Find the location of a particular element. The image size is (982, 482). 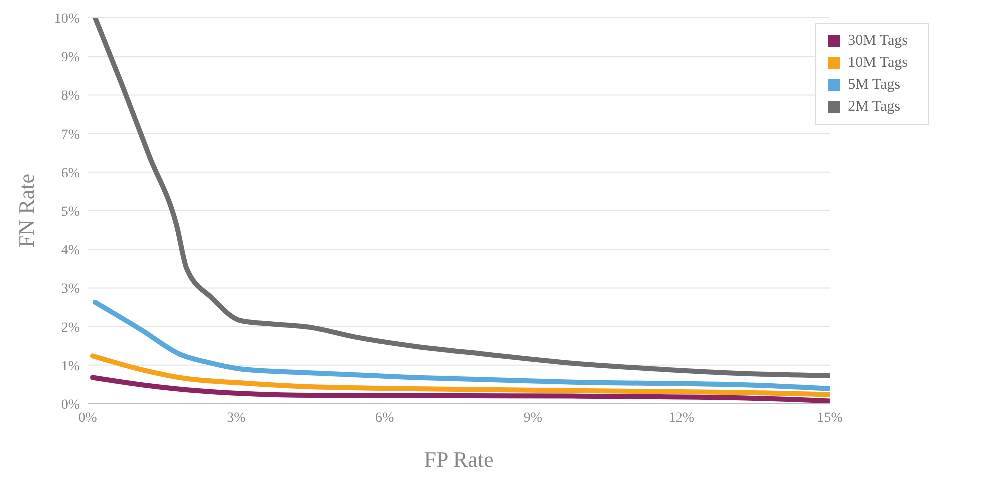

y-tick-label: 0% is located at coordinates (70, 405).